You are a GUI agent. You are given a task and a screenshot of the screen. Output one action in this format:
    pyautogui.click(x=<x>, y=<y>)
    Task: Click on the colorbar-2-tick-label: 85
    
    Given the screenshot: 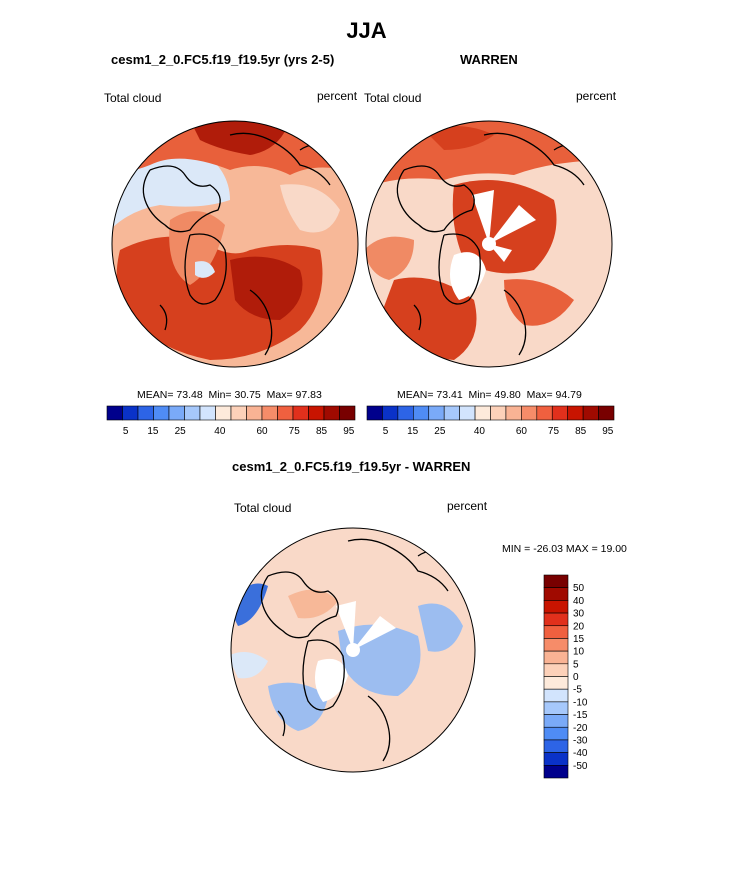 What is the action you would take?
    pyautogui.click(x=581, y=431)
    